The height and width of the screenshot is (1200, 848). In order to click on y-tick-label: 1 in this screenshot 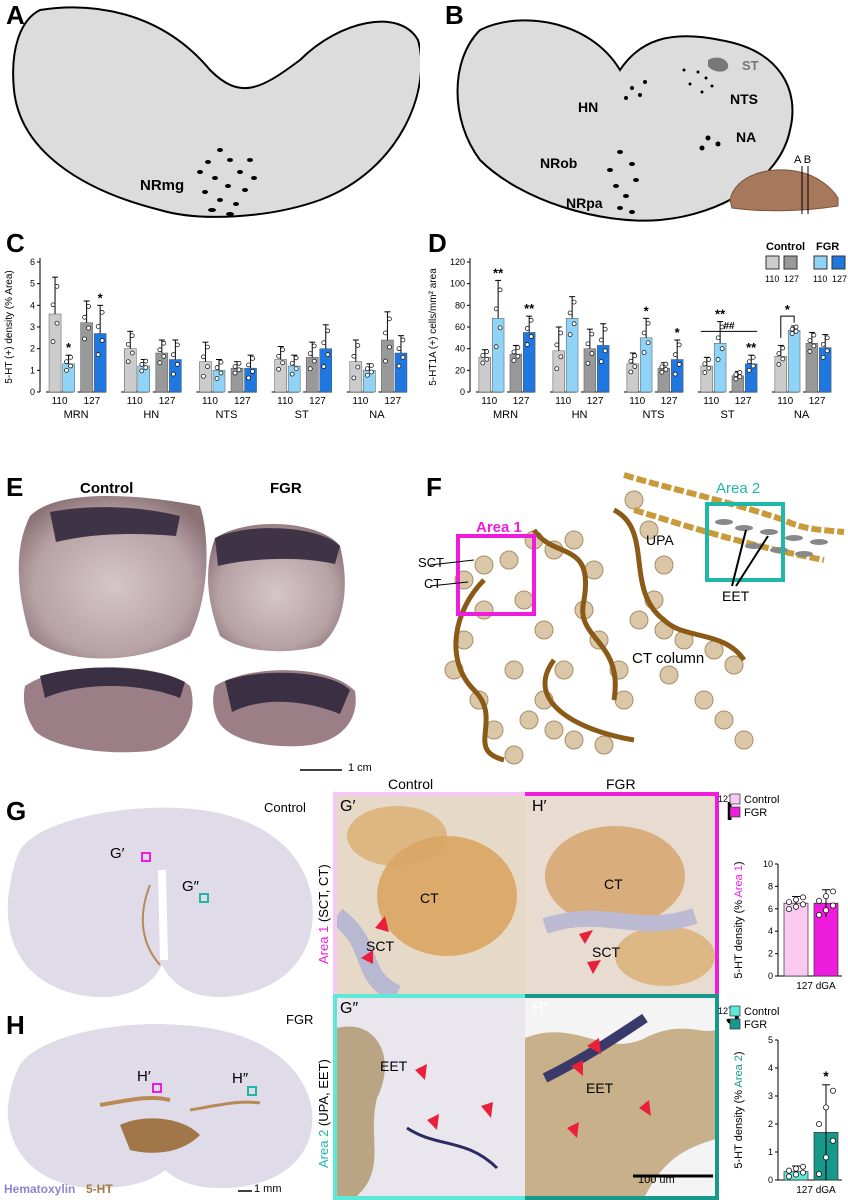, I will do `click(32, 370)`.